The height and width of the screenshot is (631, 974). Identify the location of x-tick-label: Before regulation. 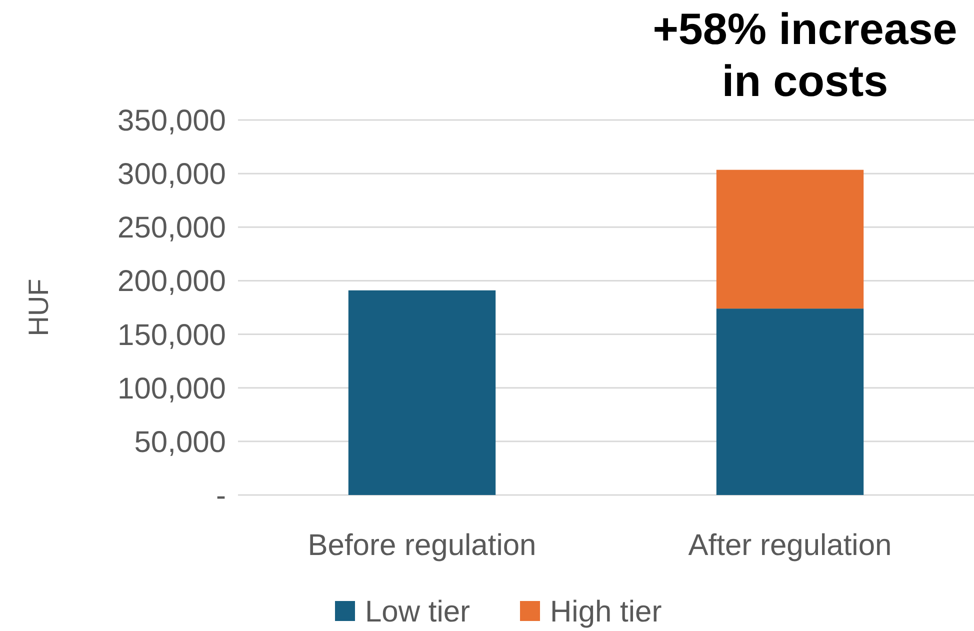
(422, 545).